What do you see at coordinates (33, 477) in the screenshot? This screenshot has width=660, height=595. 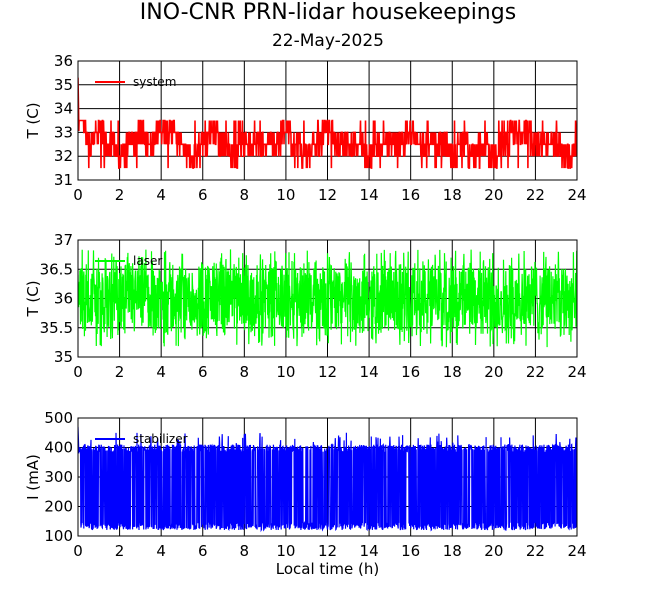 I see `y-axis-label: I (mA)` at bounding box center [33, 477].